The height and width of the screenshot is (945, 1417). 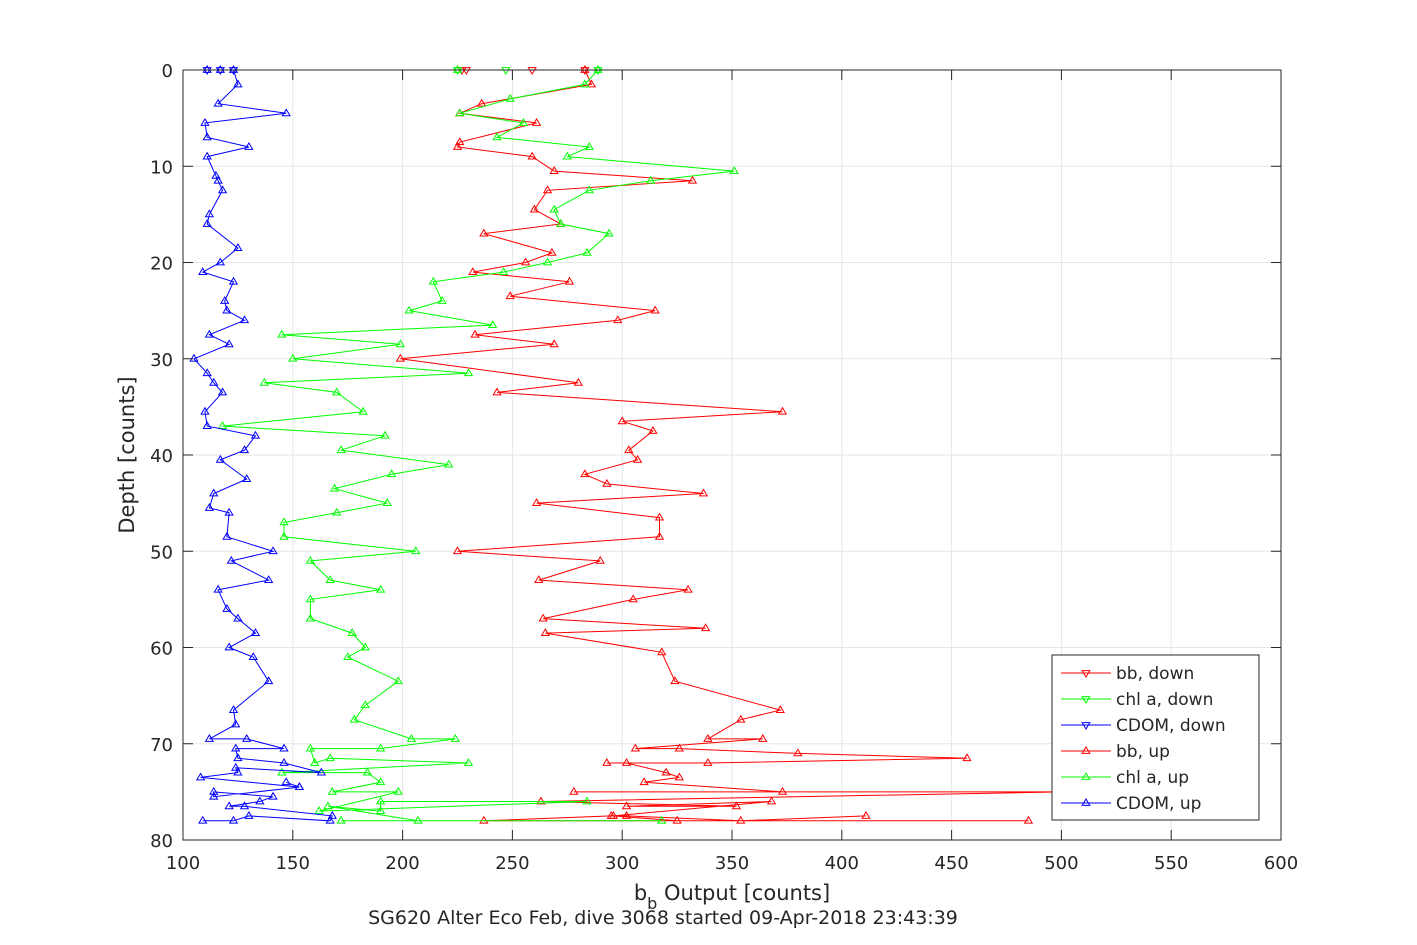 I want to click on x-axis-label-subscript: b, so click(x=652, y=903).